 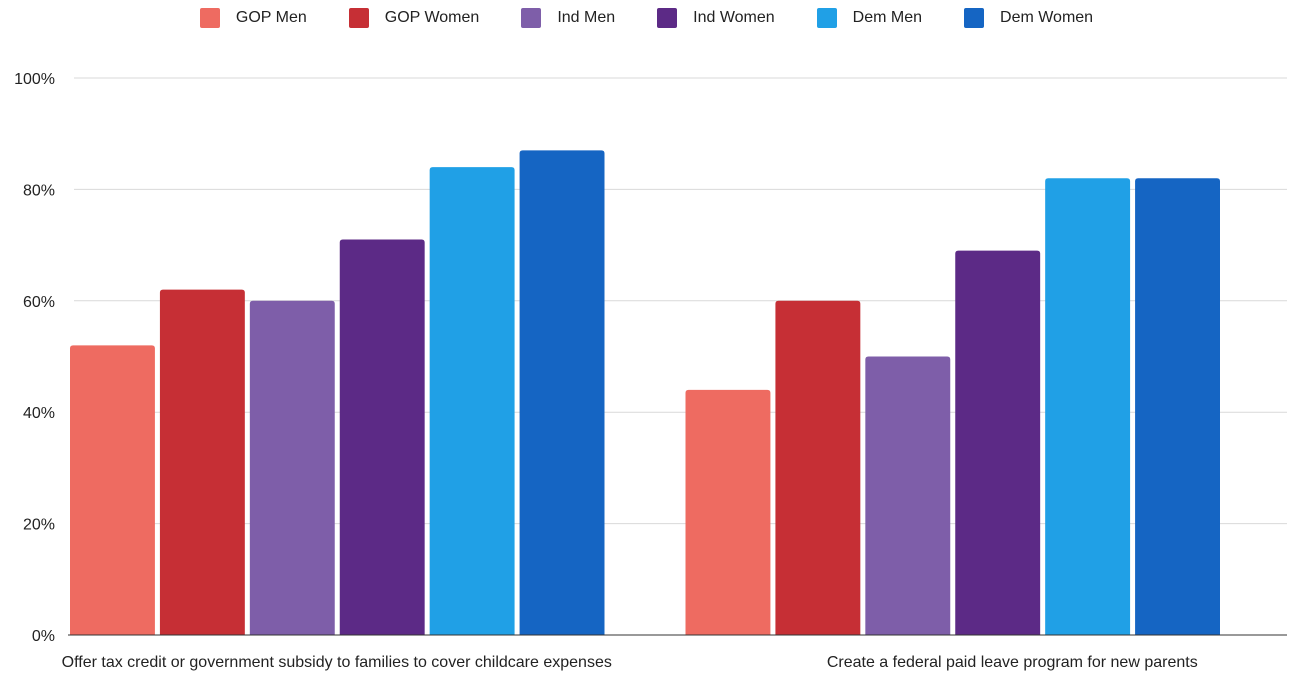 I want to click on legend-item-gop-men: GOP Men, so click(x=253, y=18).